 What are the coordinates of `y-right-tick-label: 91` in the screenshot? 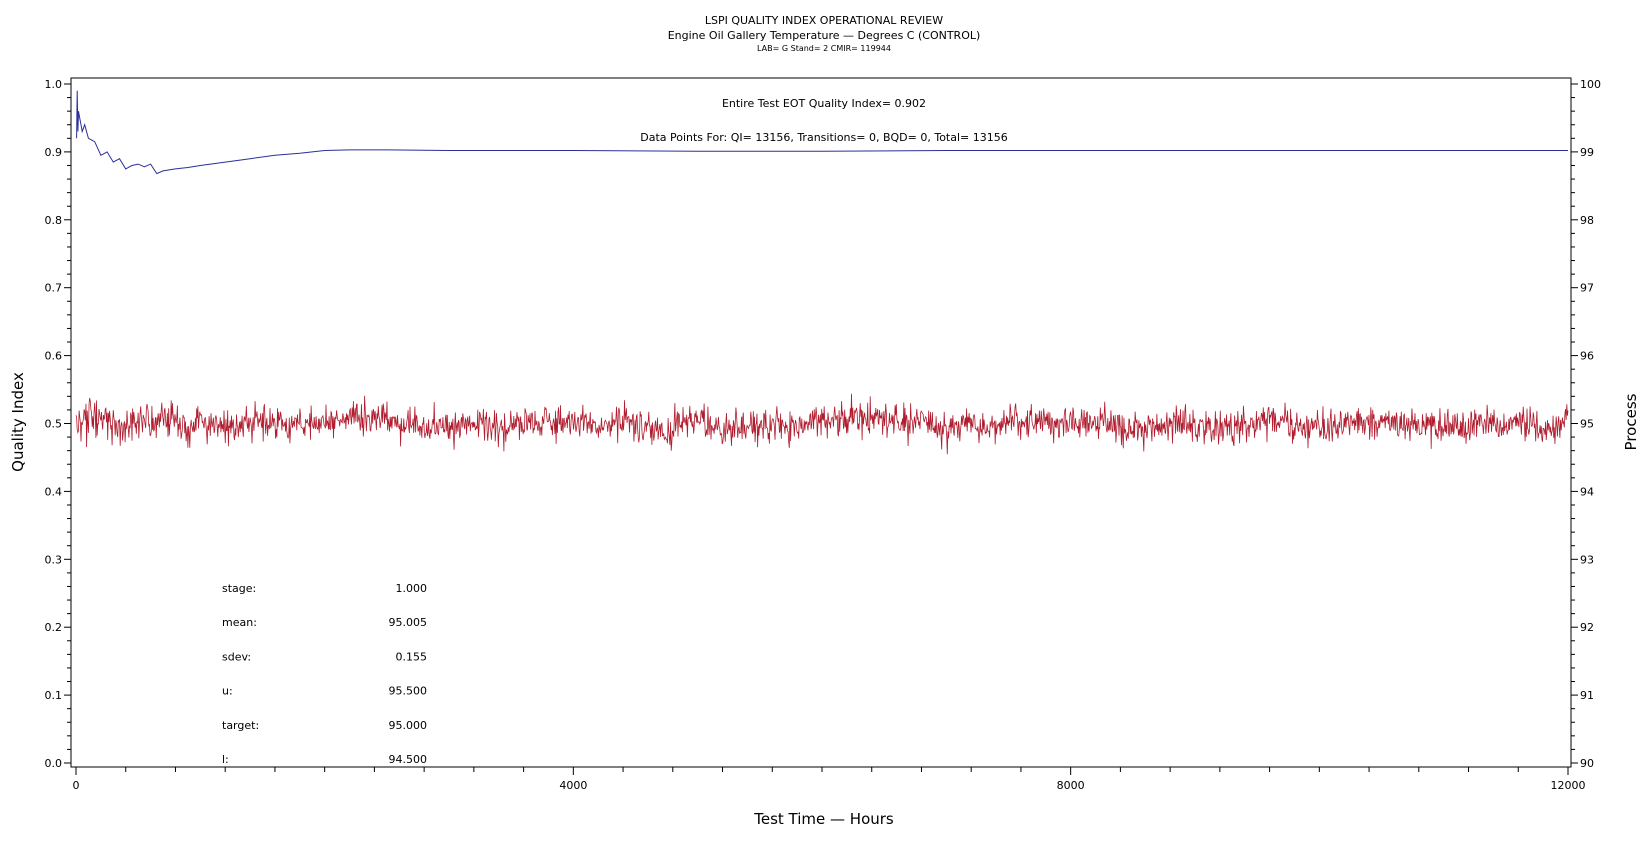 It's located at (1587, 695).